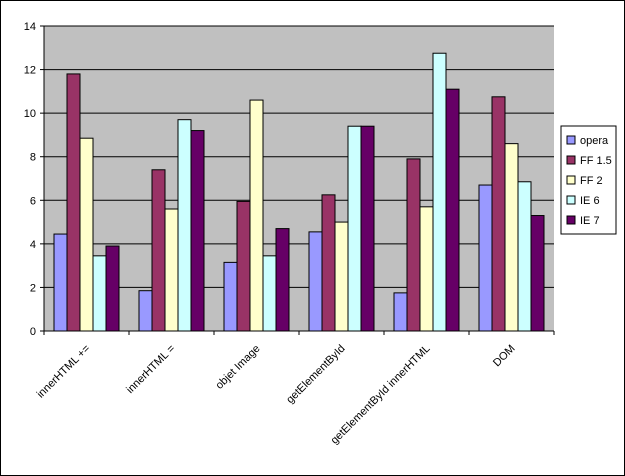 This screenshot has height=476, width=625. Describe the element at coordinates (315, 374) in the screenshot. I see `x-category-label: getElementById` at that location.